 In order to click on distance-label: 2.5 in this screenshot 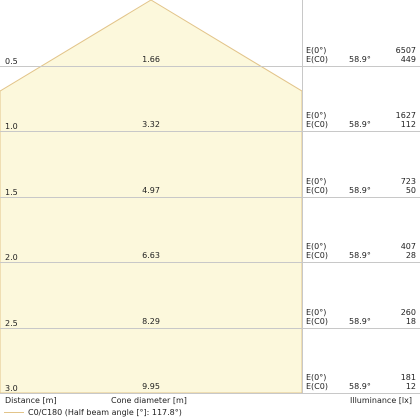, I will do `click(11, 323)`.